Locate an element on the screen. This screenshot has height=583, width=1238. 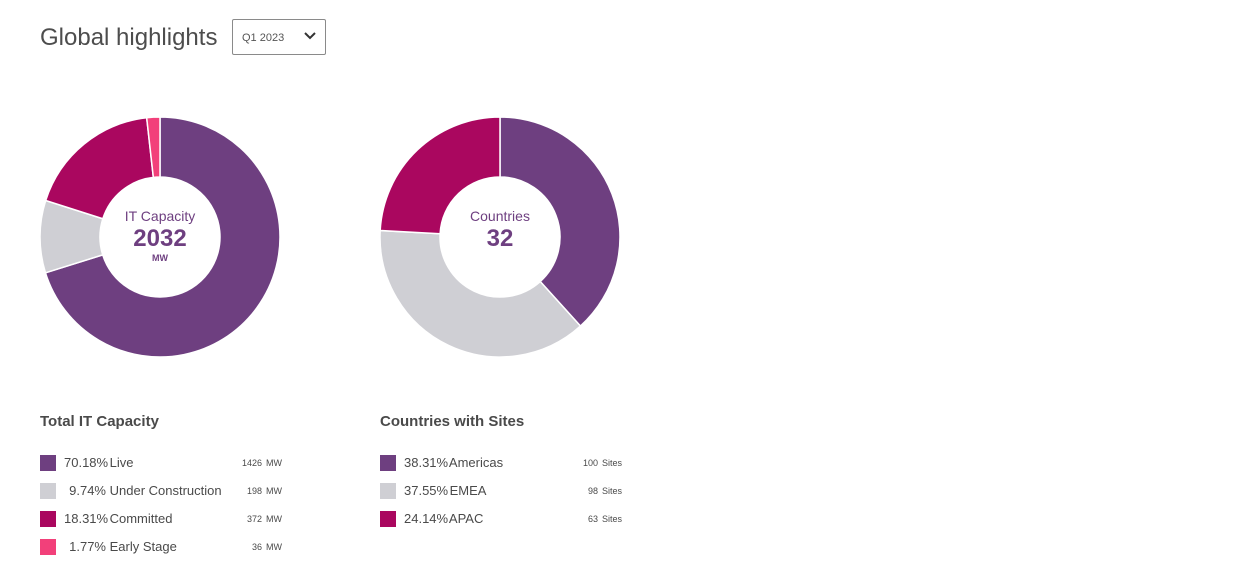
chevron-down-icon is located at coordinates (310, 36).